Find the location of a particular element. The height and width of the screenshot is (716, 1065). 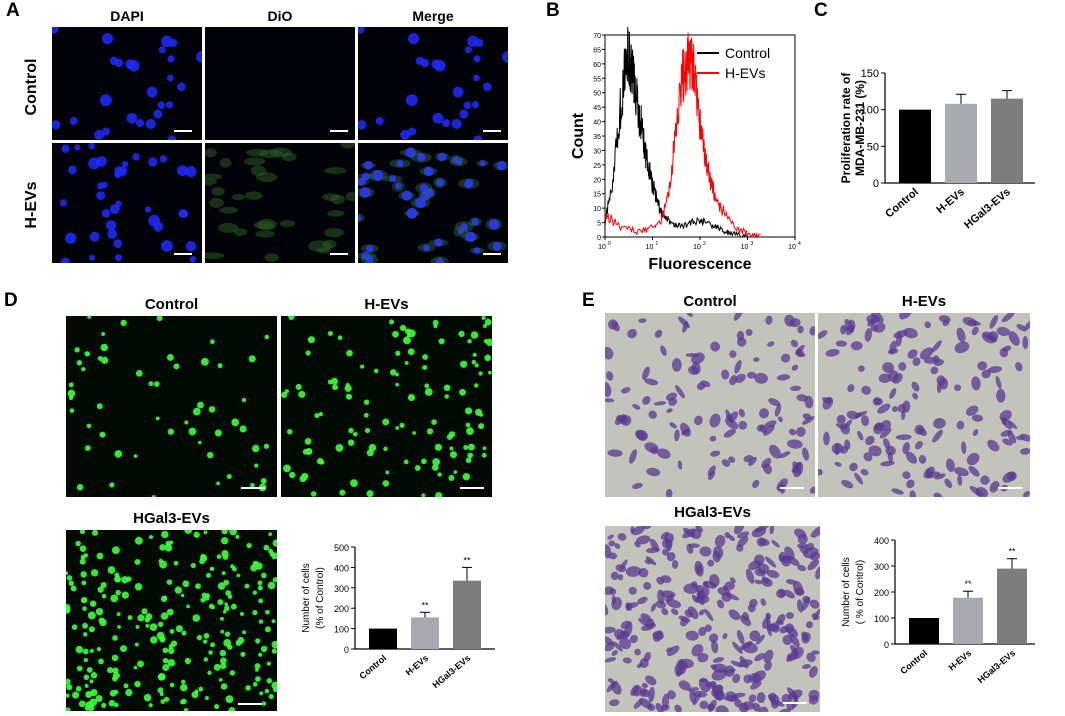

y-tick-label: 10 is located at coordinates (597, 209).